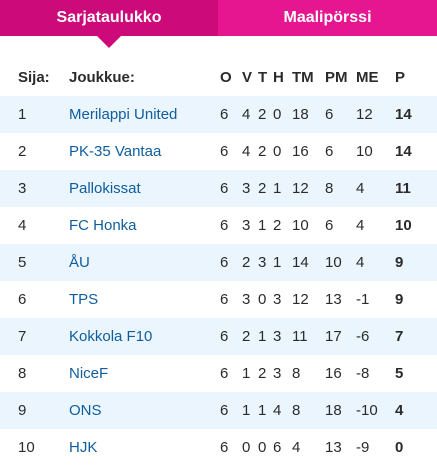 The image size is (437, 473). I want to click on losses-cell: 6, so click(277, 447).